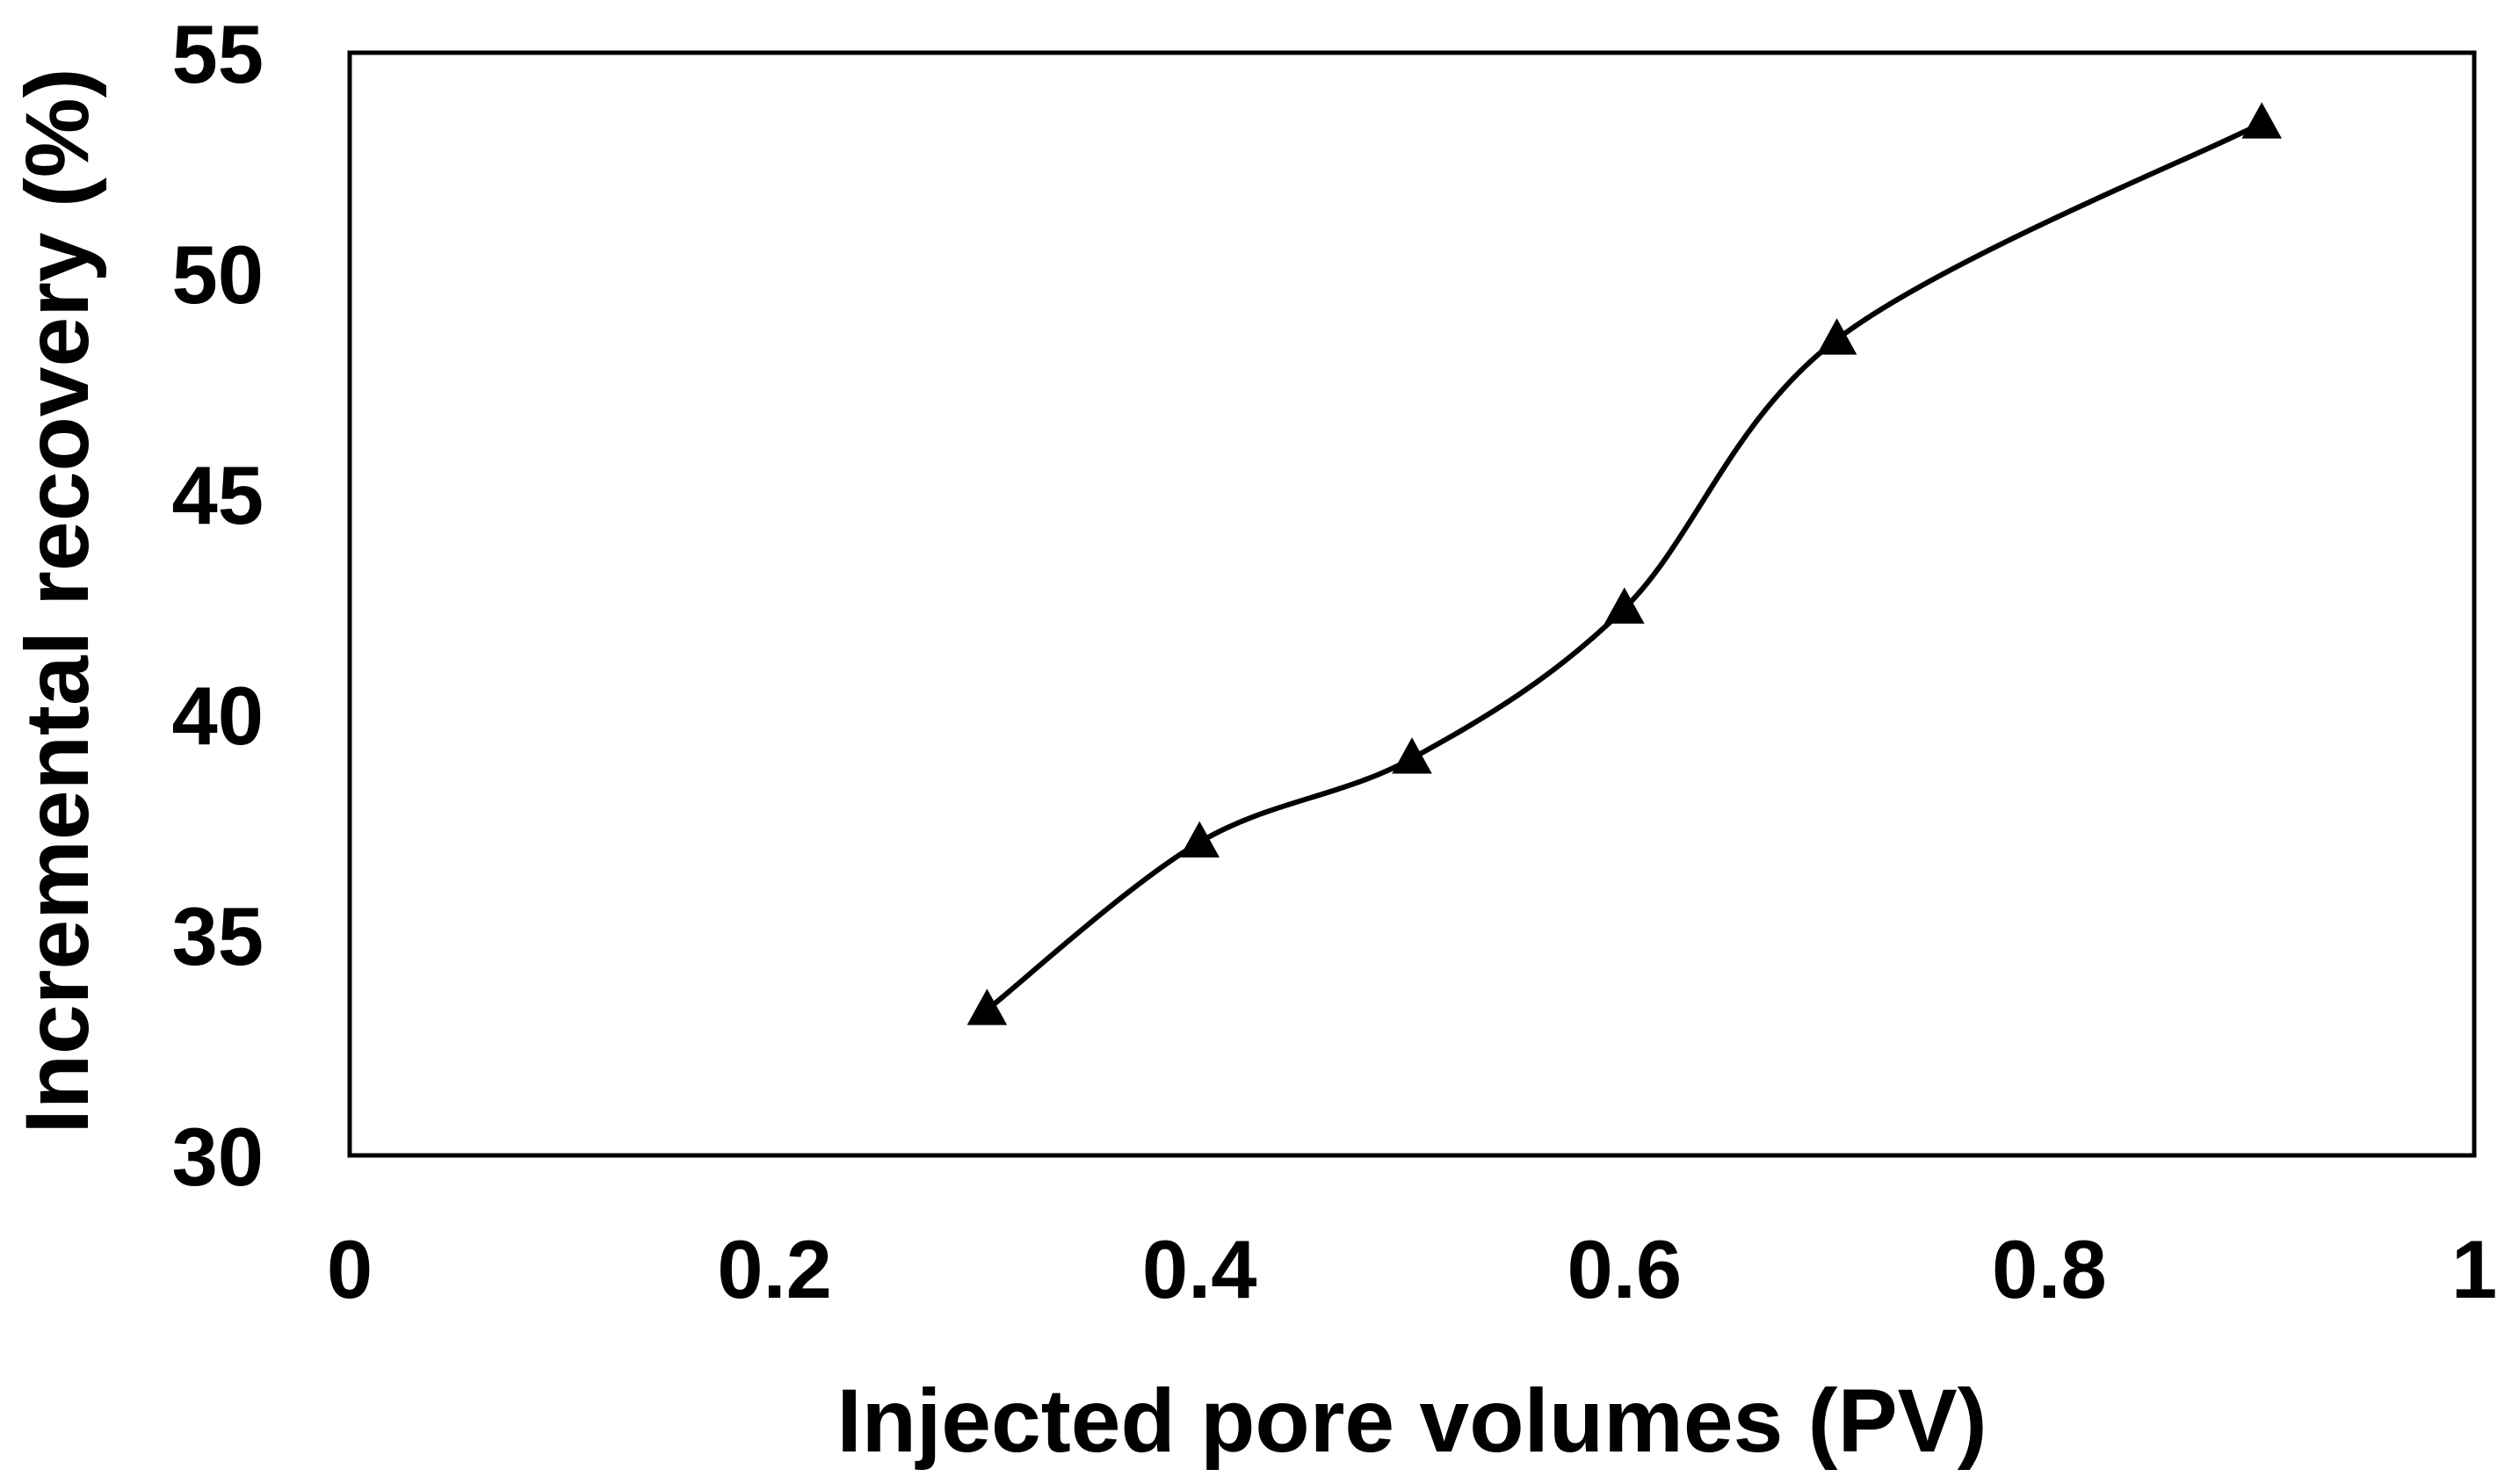  I want to click on x-tick-label: 0, so click(350, 1269).